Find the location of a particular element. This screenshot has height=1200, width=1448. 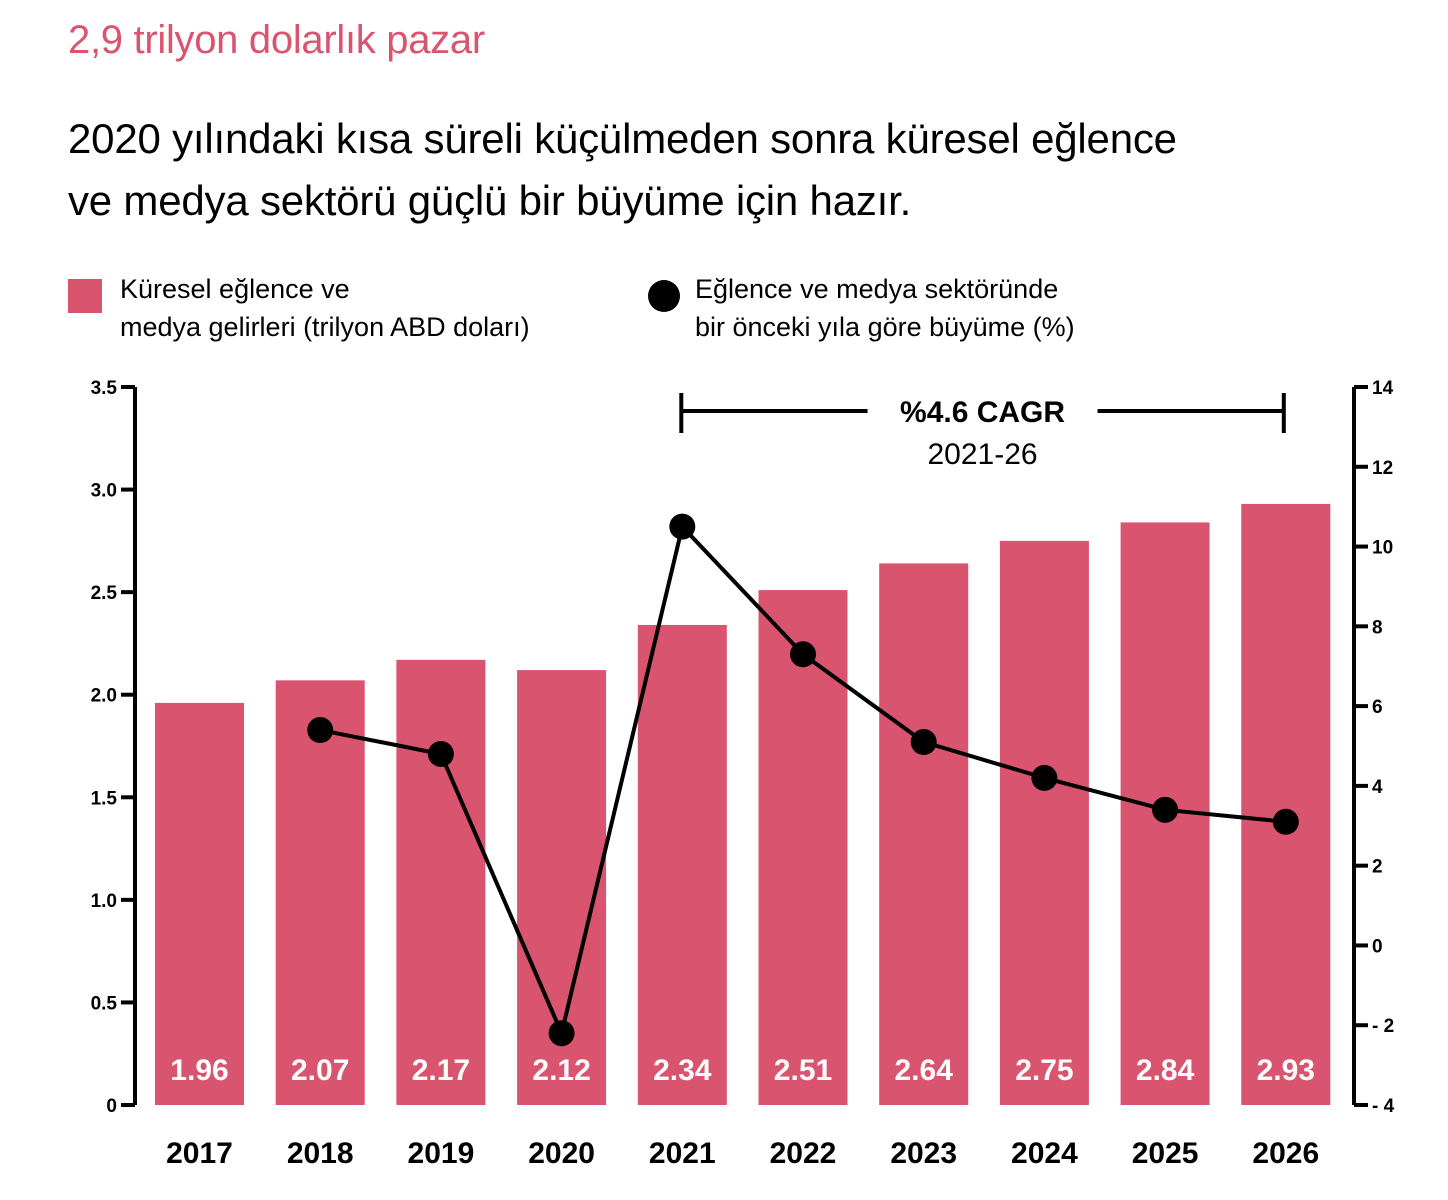

bar-2021 is located at coordinates (682, 864).